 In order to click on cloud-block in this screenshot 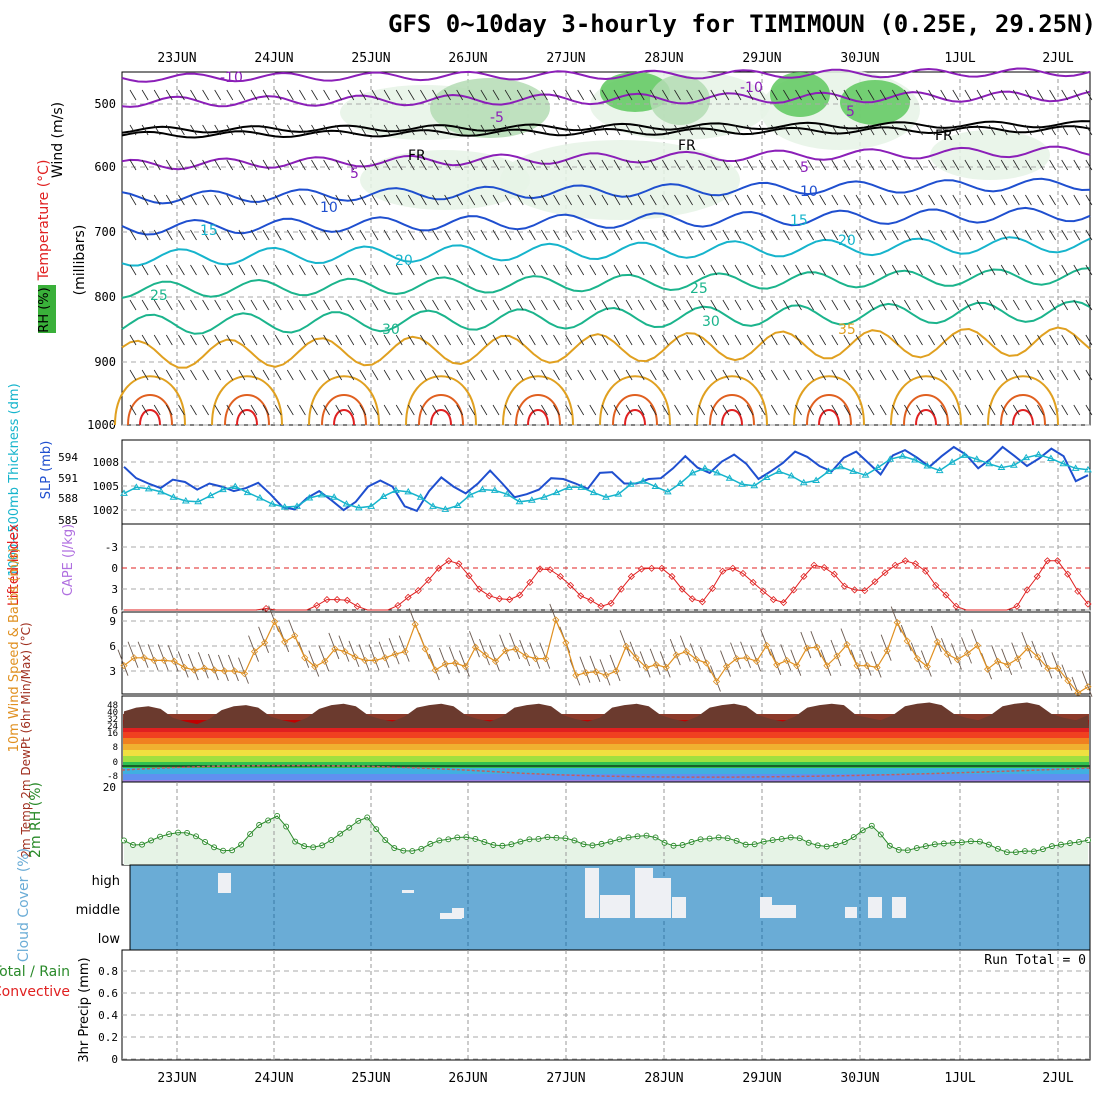, I will do `click(458, 913)`.